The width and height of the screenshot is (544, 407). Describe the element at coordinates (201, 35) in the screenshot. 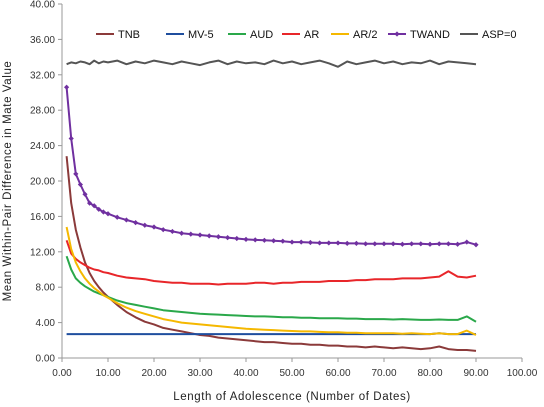

I see `legend-label-mv-5: MV-5` at that location.